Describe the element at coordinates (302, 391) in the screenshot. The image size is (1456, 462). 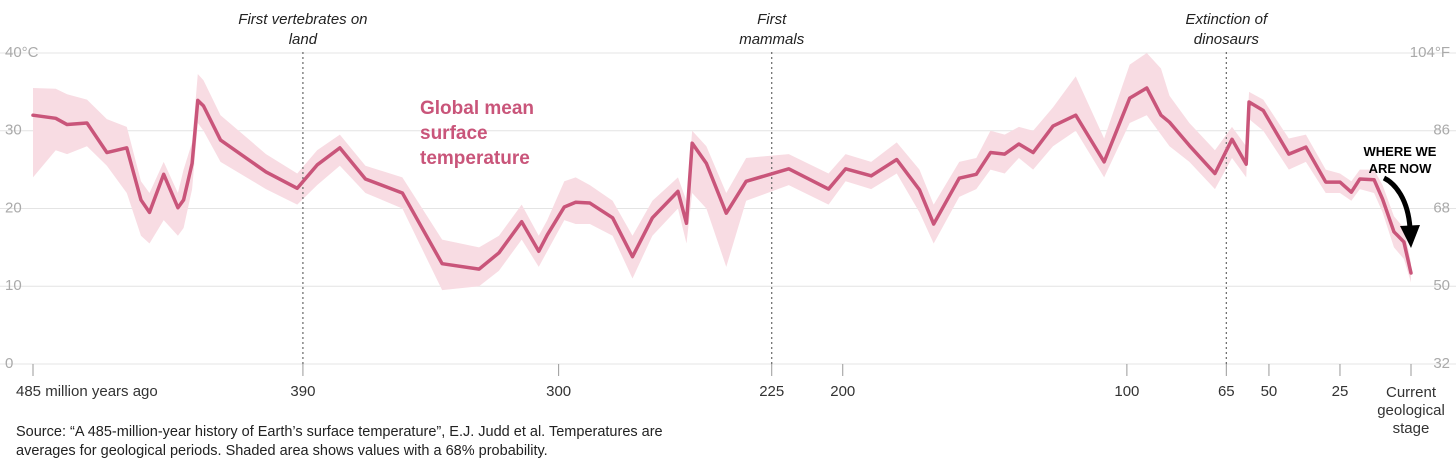
I see `x-tick-label: 390` at that location.